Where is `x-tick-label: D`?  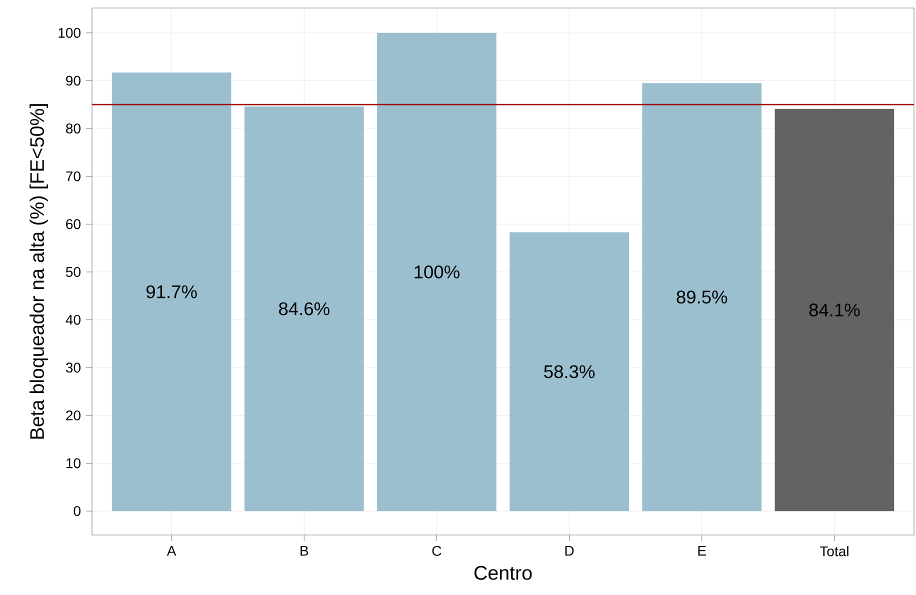
x-tick-label: D is located at coordinates (569, 551).